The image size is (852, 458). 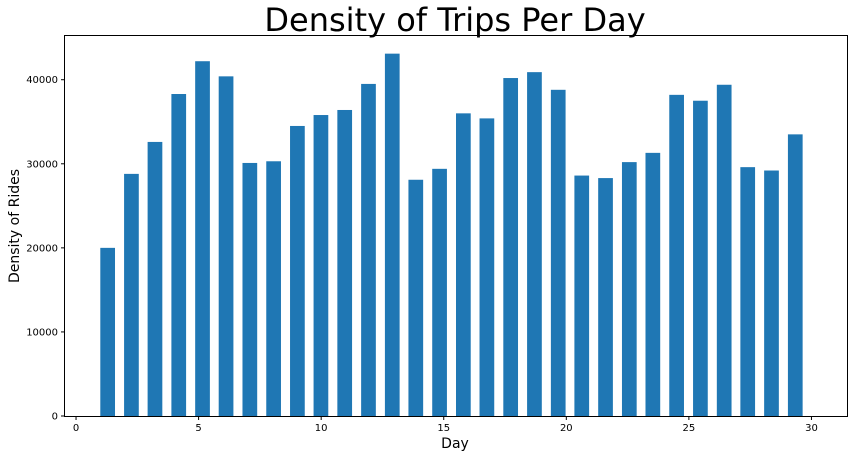 I want to click on x-tick-label: 5, so click(x=198, y=428).